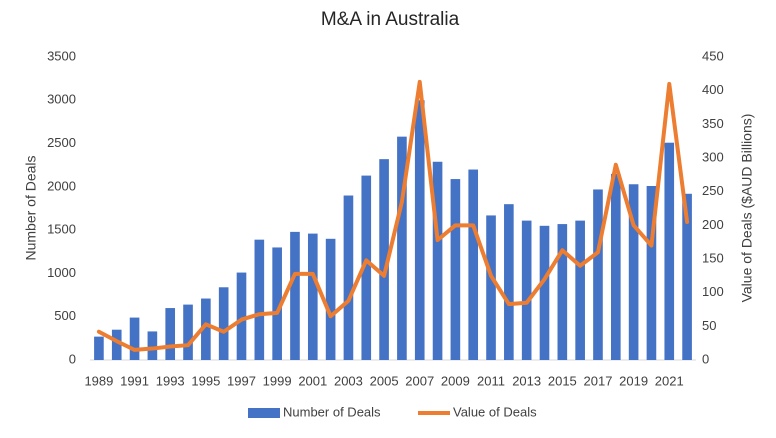 The height and width of the screenshot is (438, 776). I want to click on y2-tick-label: 300, so click(713, 156).